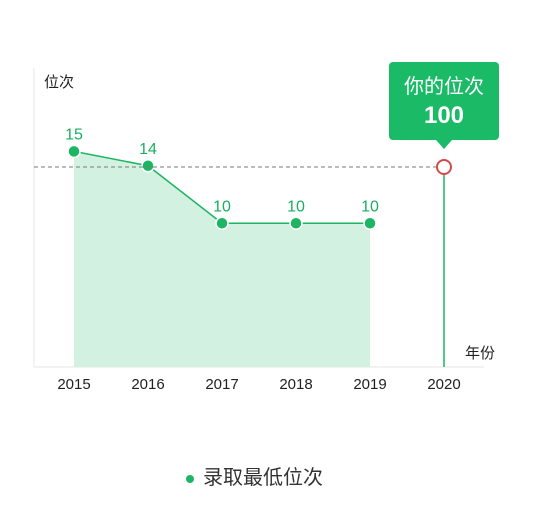 Image resolution: width=533 pixels, height=519 pixels. Describe the element at coordinates (295, 384) in the screenshot. I see `x-tick-label: 2018` at that location.